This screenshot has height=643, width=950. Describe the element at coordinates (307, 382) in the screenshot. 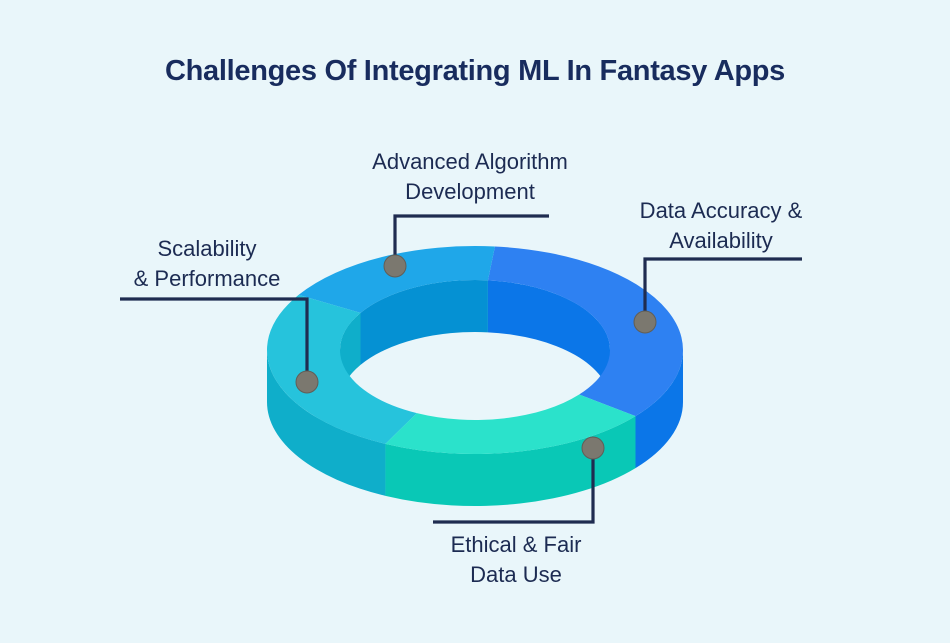

I see `callout-dot-scalability-performance` at that location.